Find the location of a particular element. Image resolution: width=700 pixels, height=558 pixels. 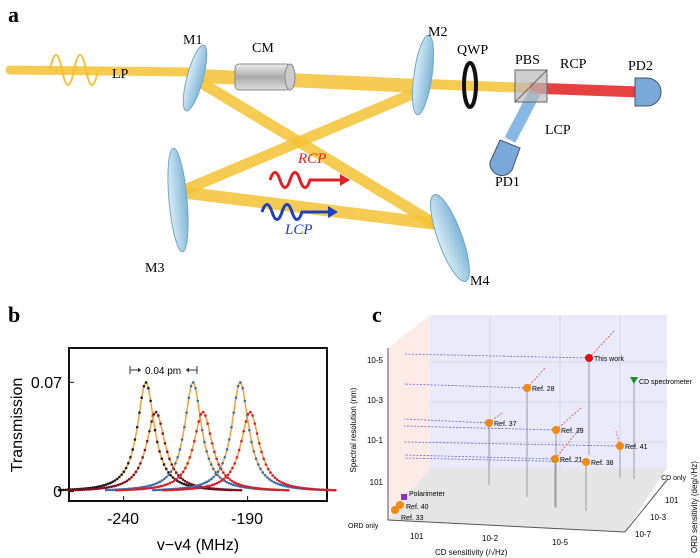

beam-m3-m4 is located at coordinates (312, 208).